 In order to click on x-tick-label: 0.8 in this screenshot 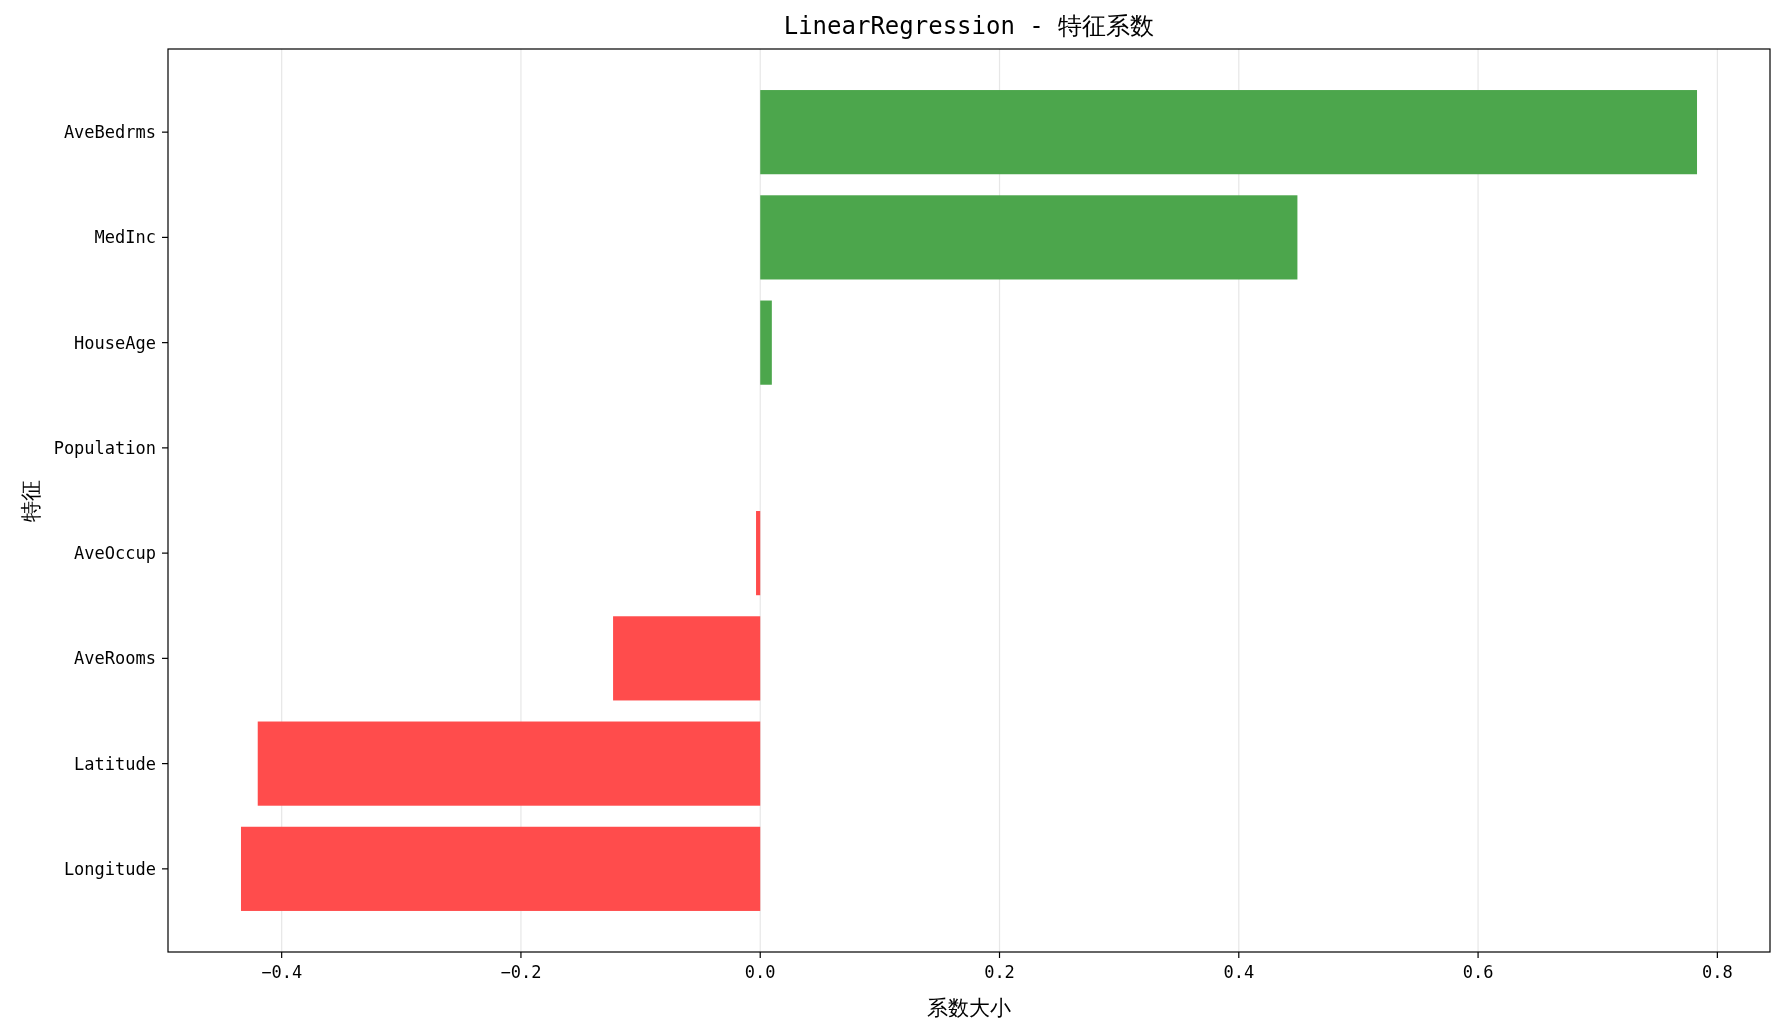, I will do `click(1717, 972)`.